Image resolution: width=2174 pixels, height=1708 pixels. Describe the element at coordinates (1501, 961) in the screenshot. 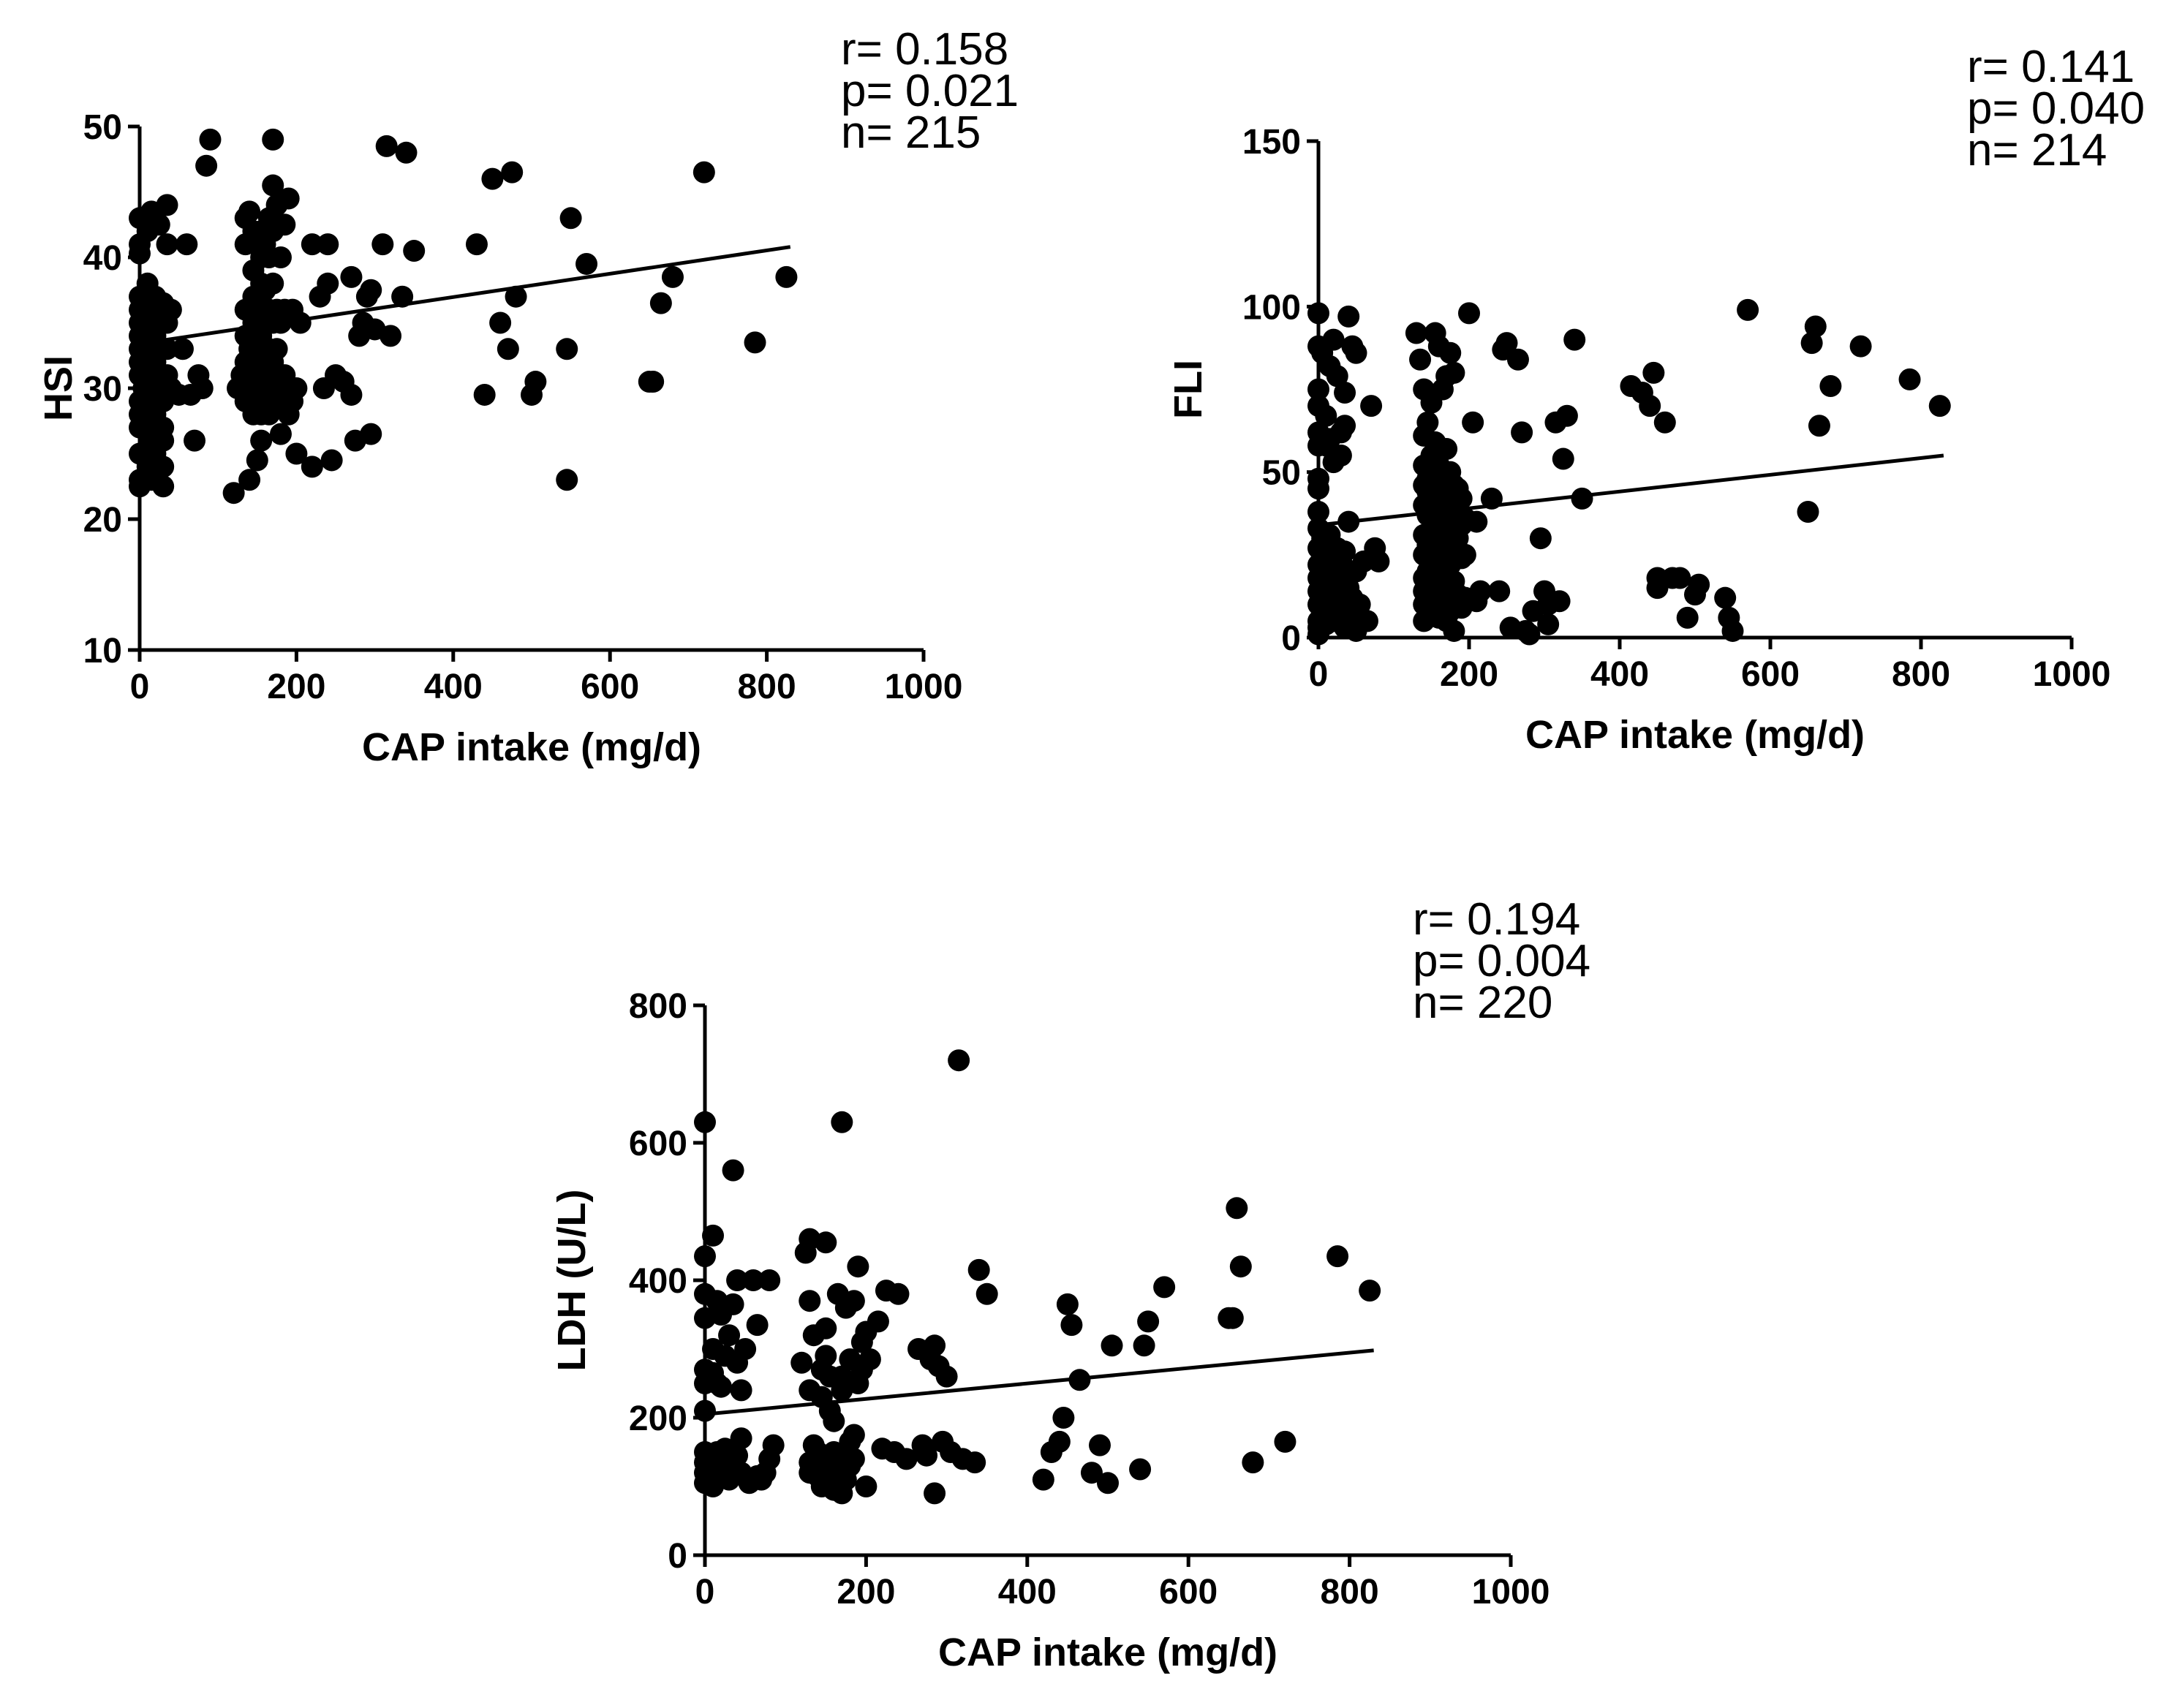

I see `ldh-stat-annotation: p= 0.004` at that location.